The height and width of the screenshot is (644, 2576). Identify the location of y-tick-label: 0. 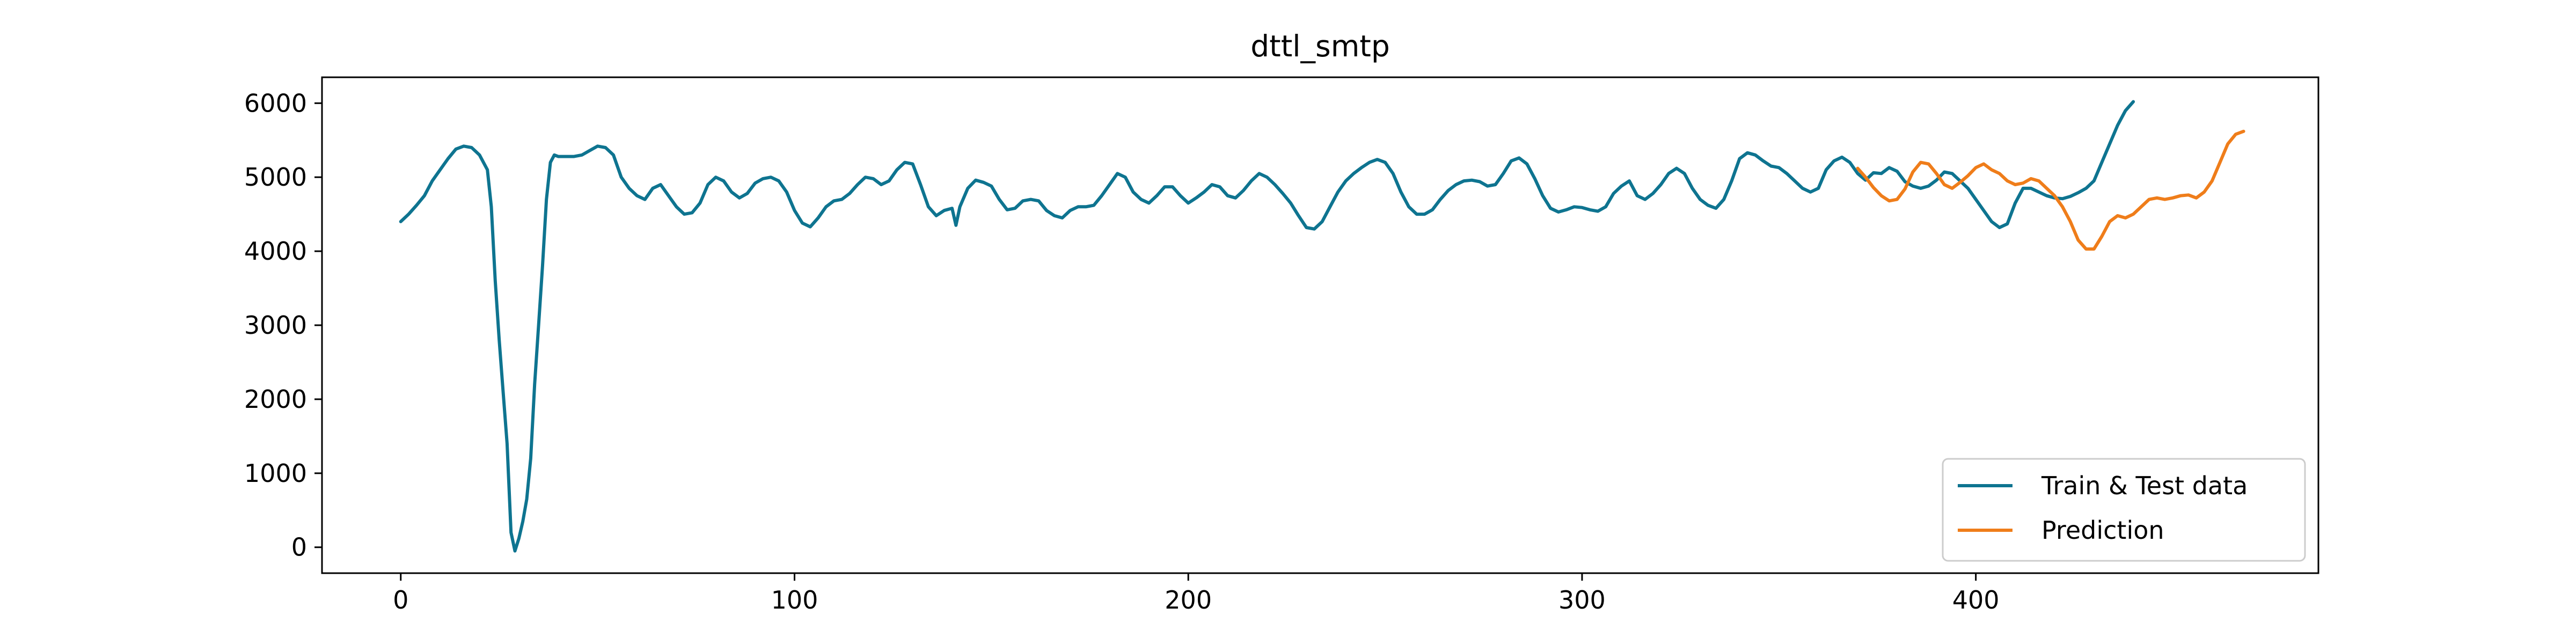
(299, 547).